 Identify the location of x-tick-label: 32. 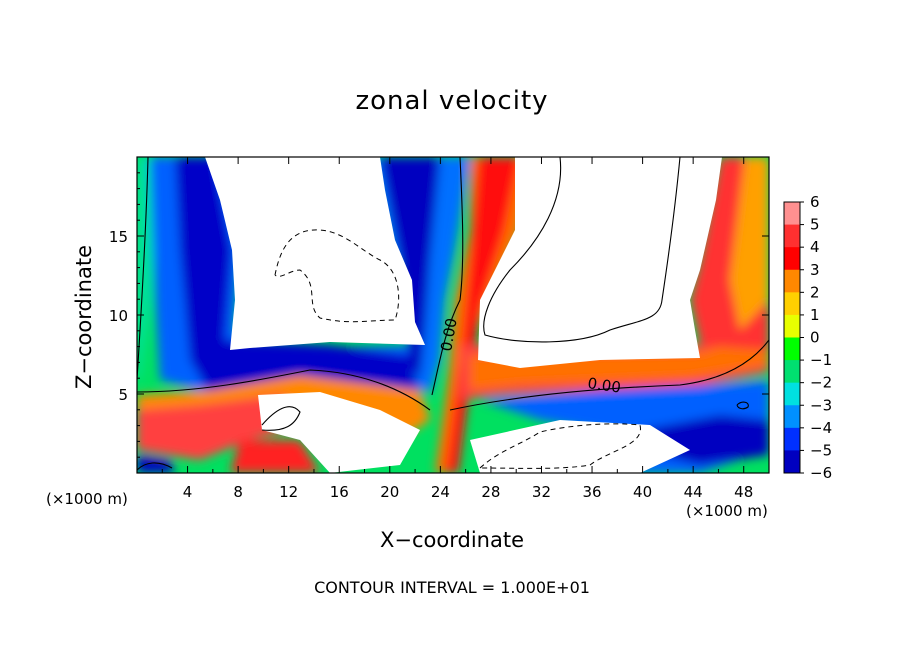
(541, 492).